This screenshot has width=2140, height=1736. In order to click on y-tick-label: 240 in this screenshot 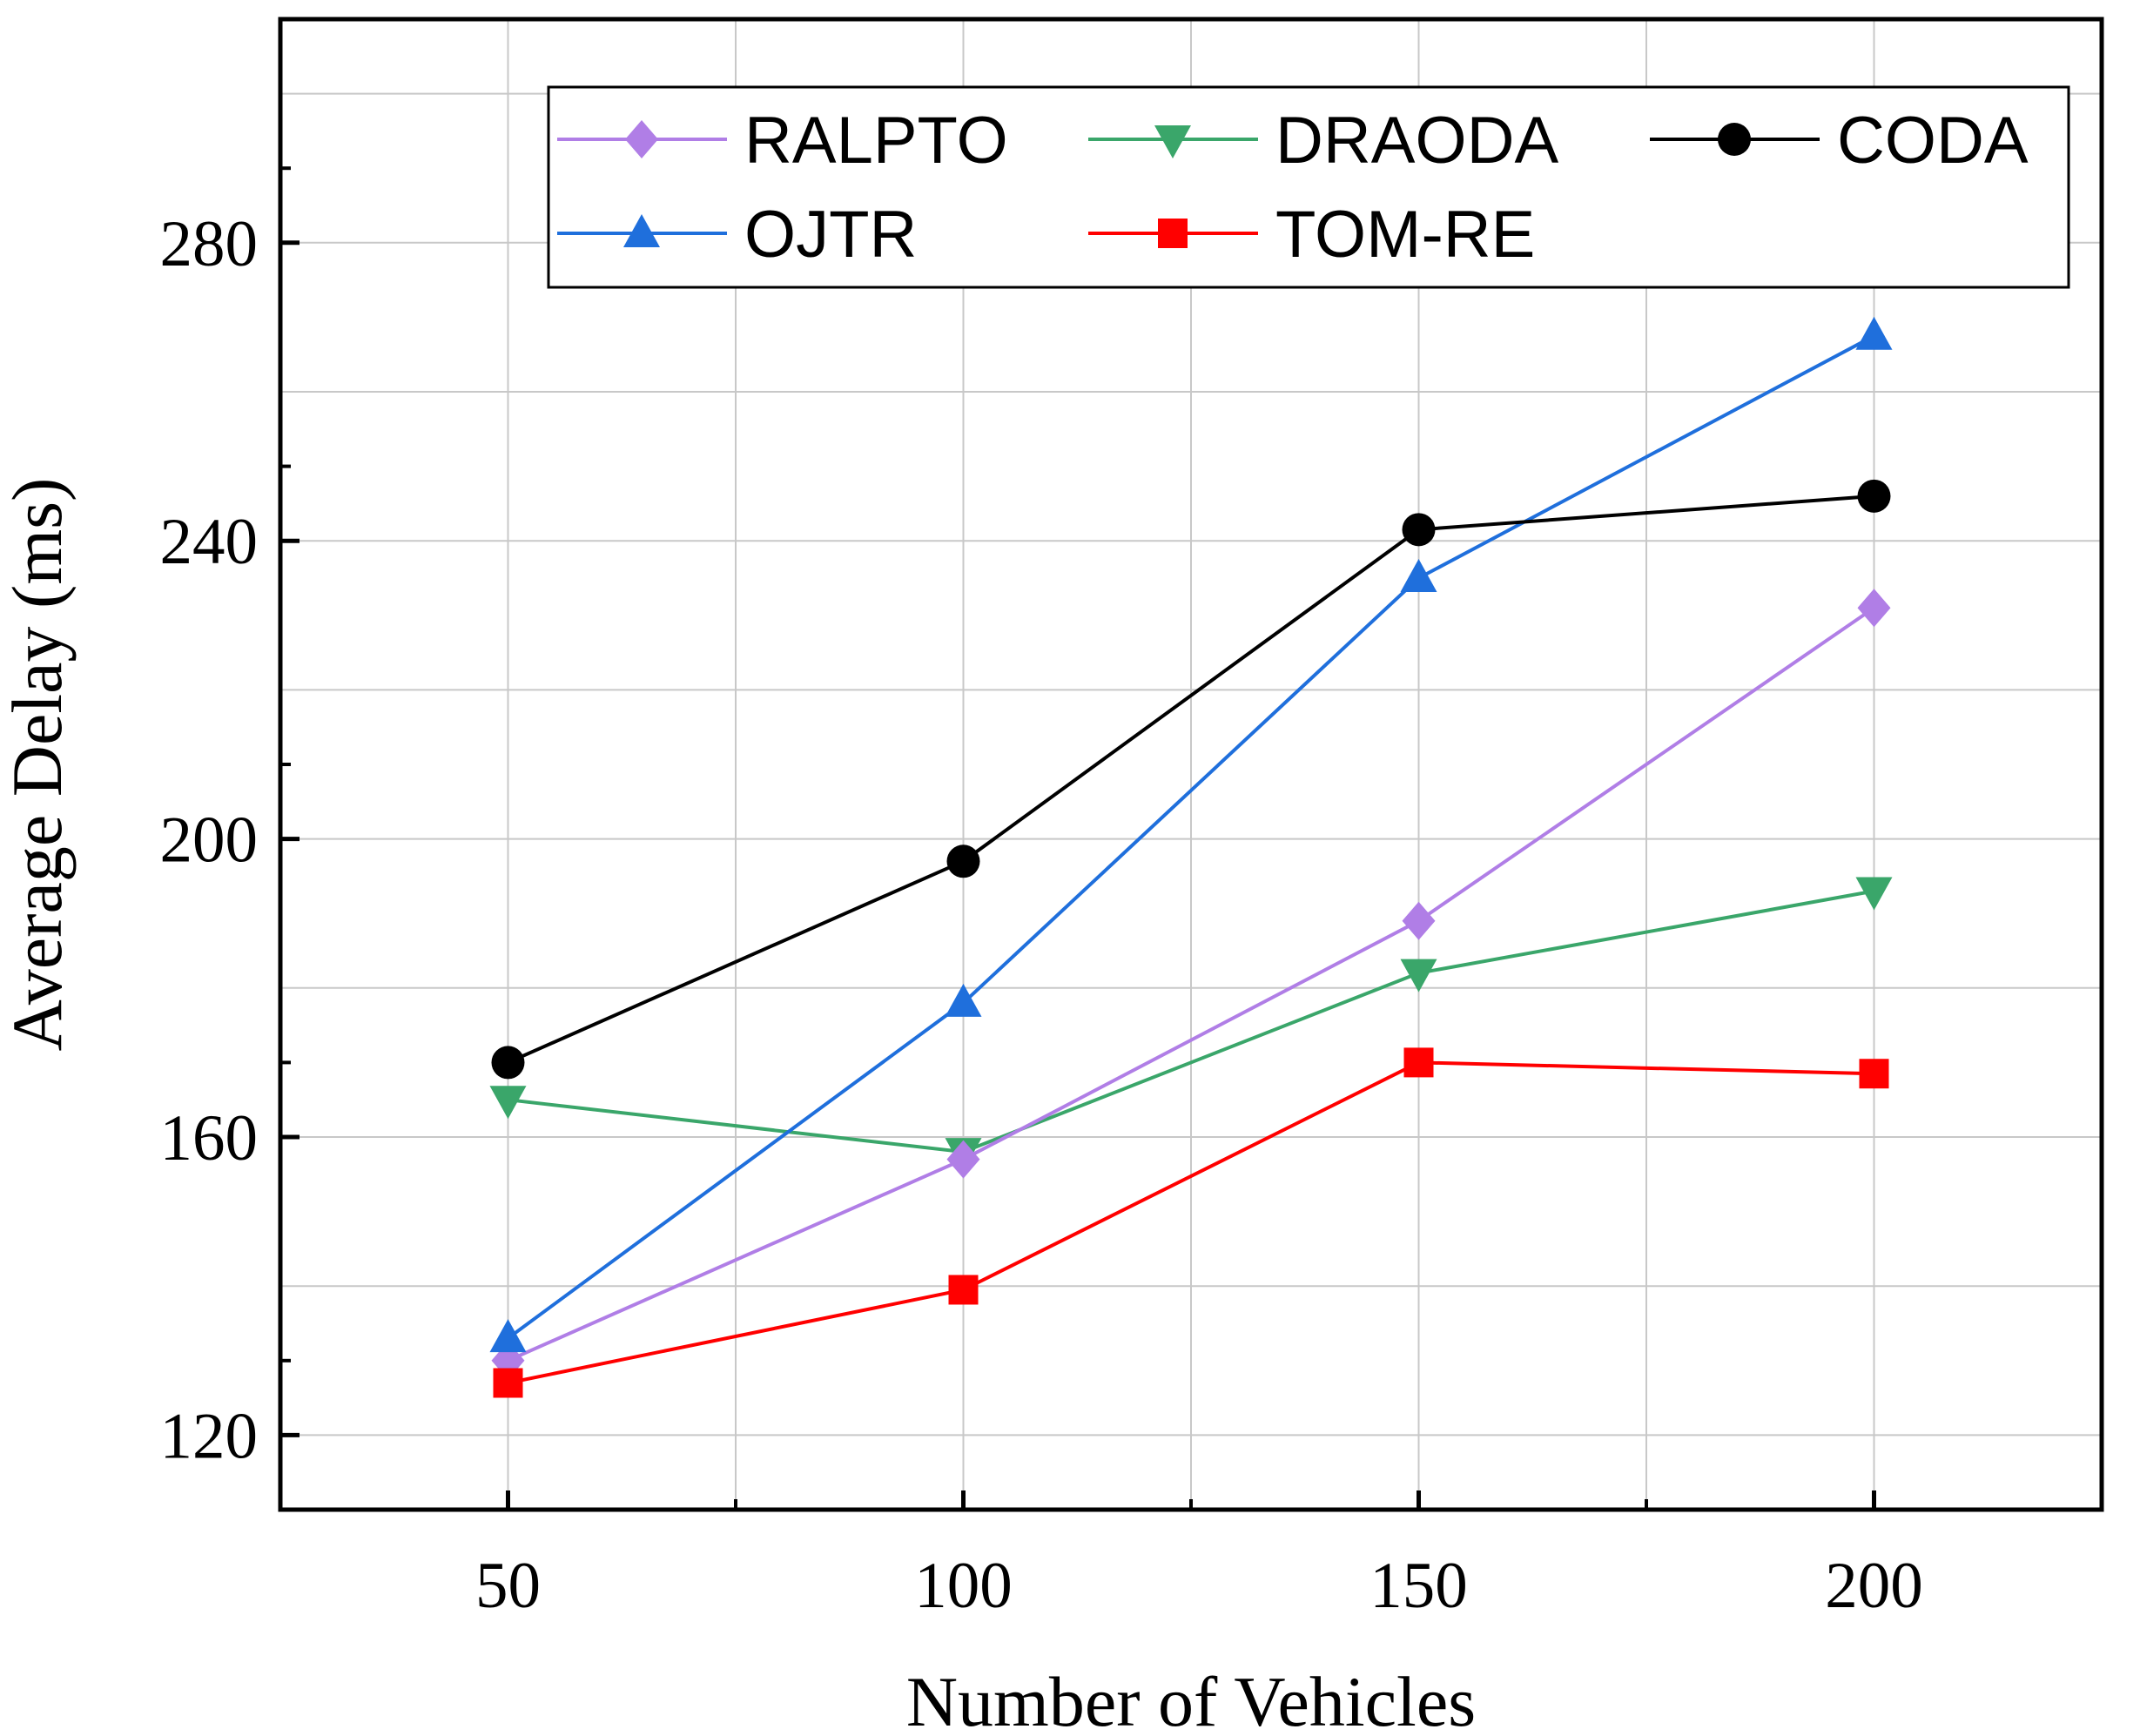, I will do `click(209, 542)`.